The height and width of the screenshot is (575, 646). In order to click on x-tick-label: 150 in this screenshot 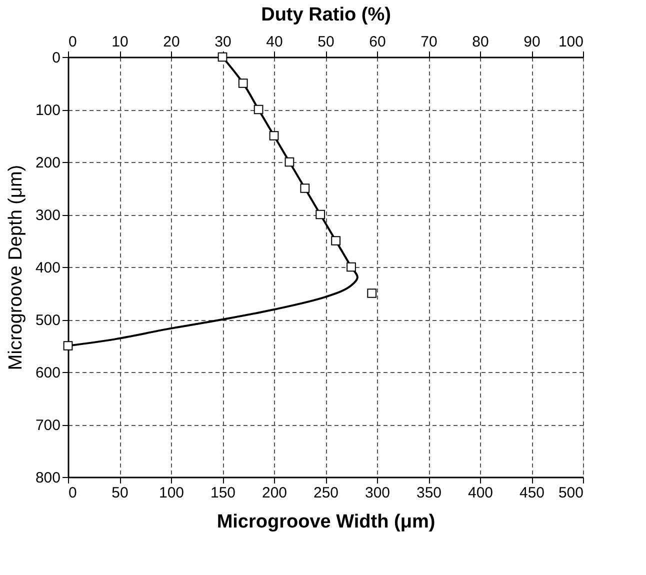, I will do `click(223, 493)`.